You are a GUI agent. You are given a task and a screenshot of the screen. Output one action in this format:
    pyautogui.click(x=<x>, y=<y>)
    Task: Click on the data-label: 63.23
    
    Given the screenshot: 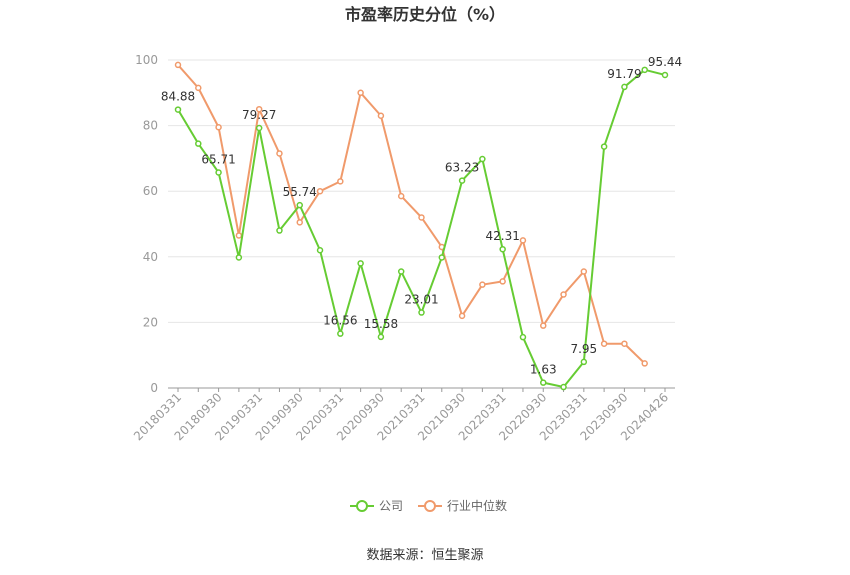 What is the action you would take?
    pyautogui.click(x=462, y=168)
    